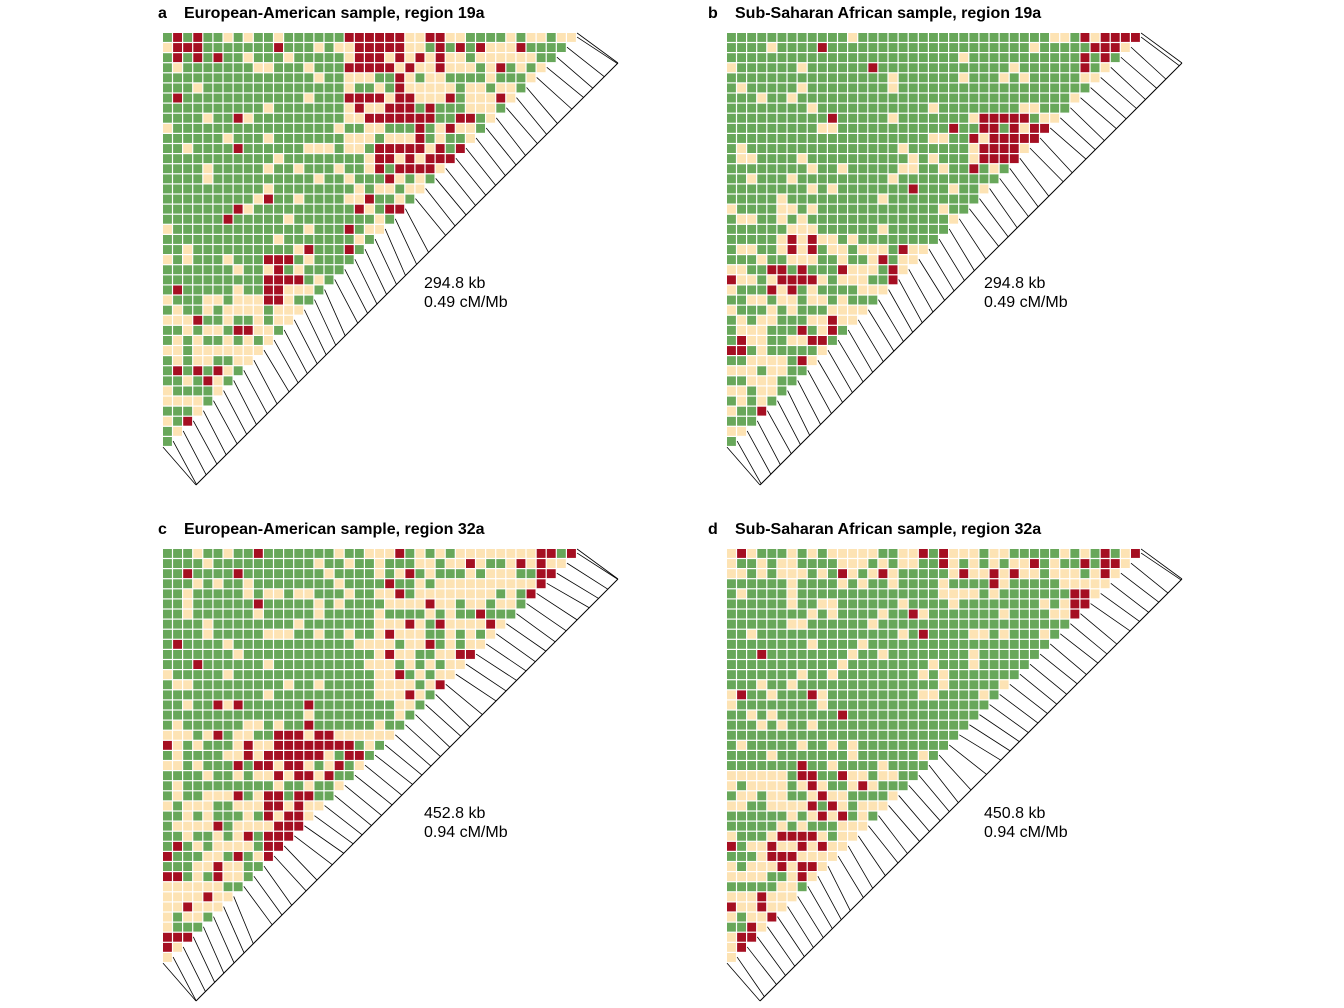 Image resolution: width=1344 pixels, height=1008 pixels. I want to click on panel-c-title: European-American sample, region 32a, so click(334, 529).